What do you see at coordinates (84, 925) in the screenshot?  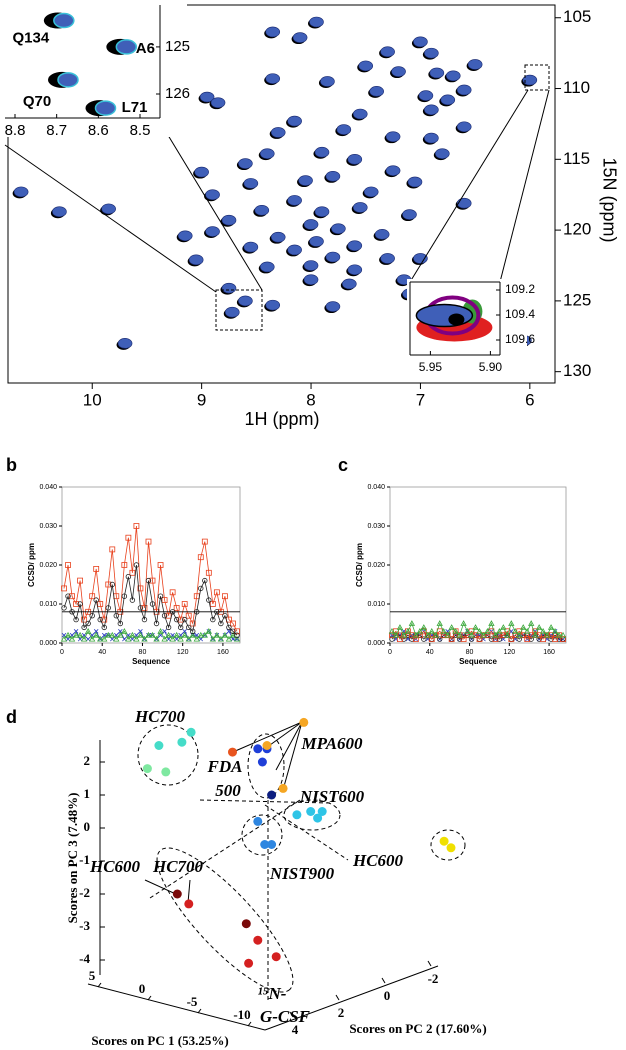 I see `z-tick-label: -3` at bounding box center [84, 925].